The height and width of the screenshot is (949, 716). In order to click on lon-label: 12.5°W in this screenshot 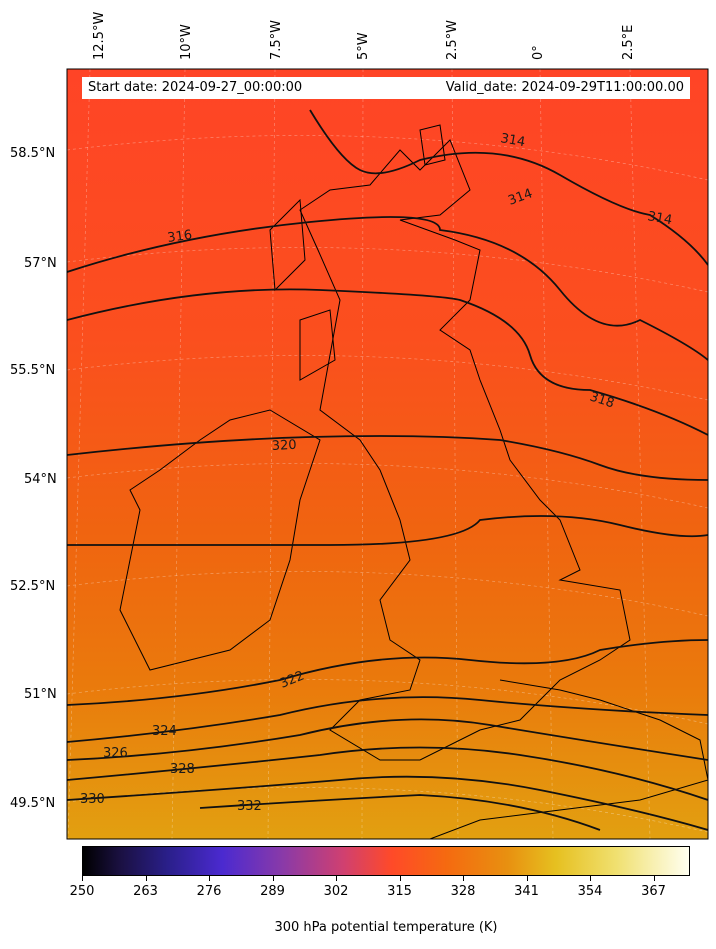, I will do `click(99, 35)`.